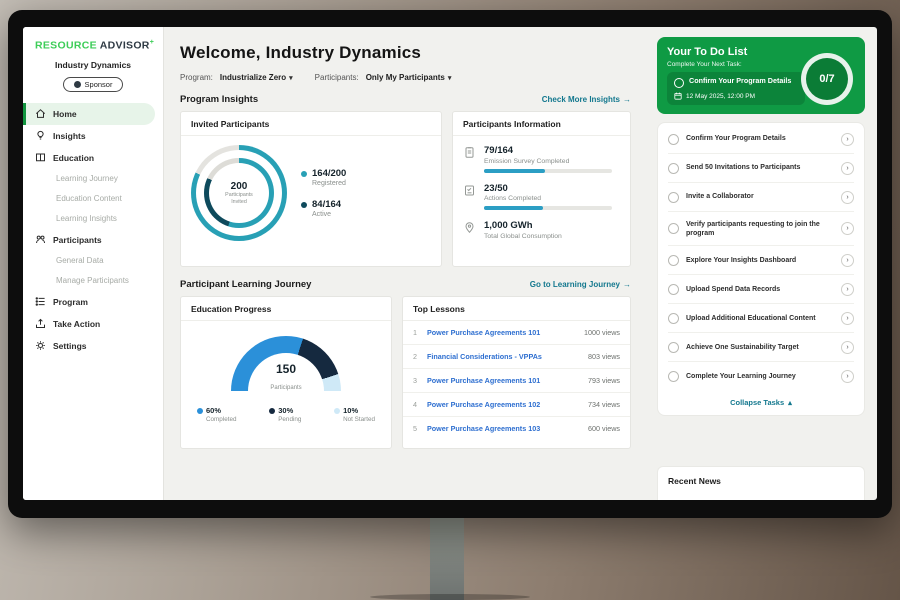  I want to click on sidebar-item-learning-journey: Learning Journey, so click(87, 178).